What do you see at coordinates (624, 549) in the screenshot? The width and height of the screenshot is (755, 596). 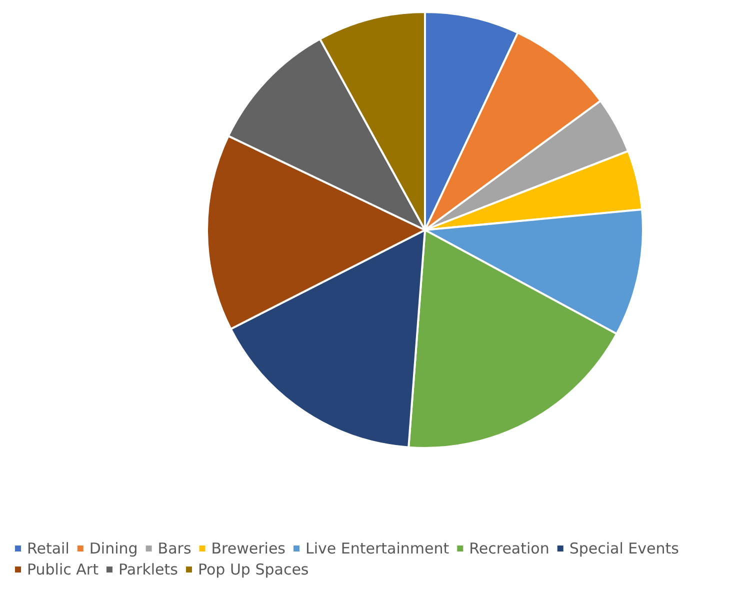 I see `legend-label: Special Events` at bounding box center [624, 549].